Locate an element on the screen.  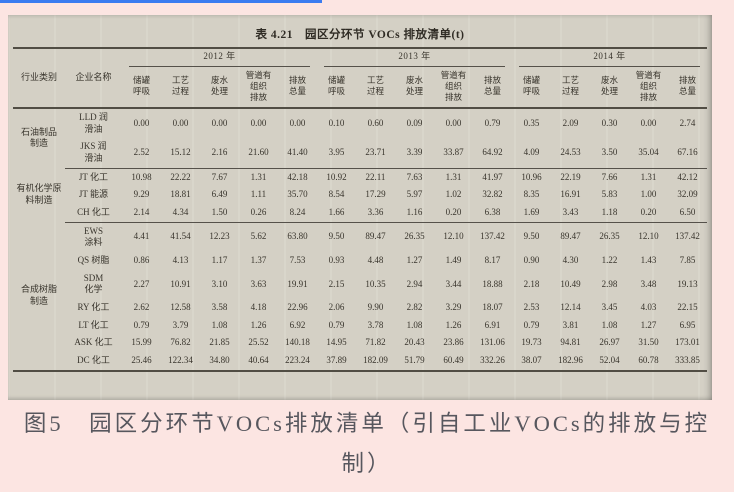
value-cell: 0.35 is located at coordinates (531, 122).